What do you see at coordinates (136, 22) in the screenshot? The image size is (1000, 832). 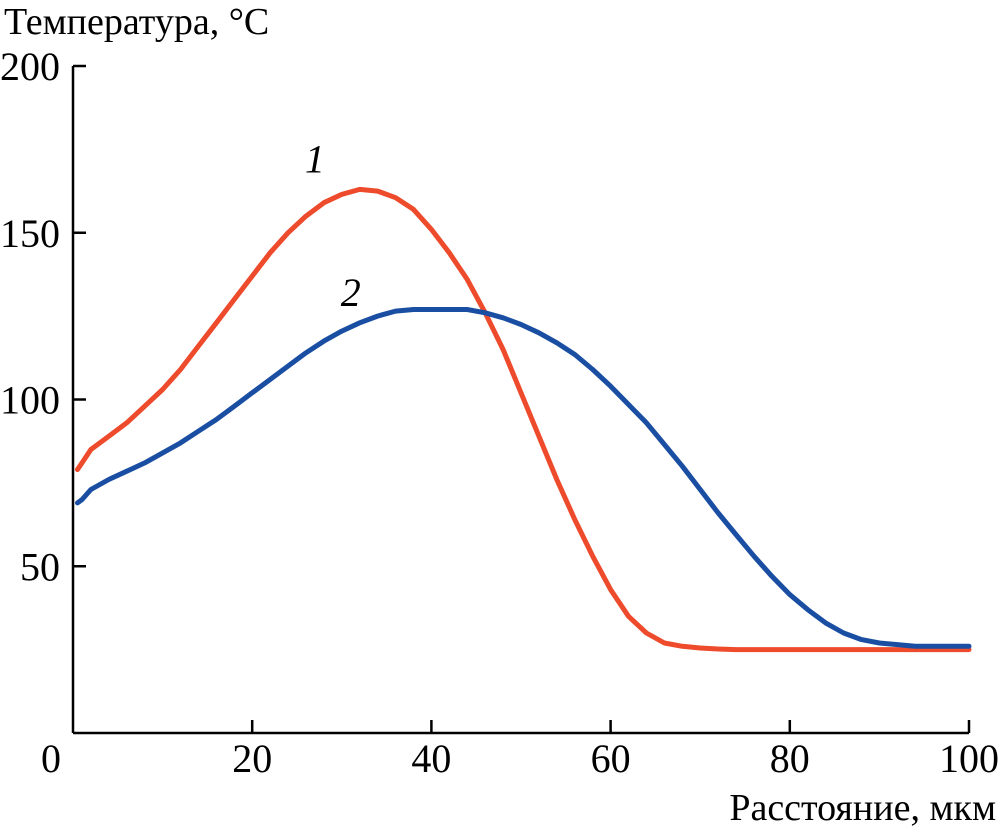 I see `y-axis-title: Температура, °C` at bounding box center [136, 22].